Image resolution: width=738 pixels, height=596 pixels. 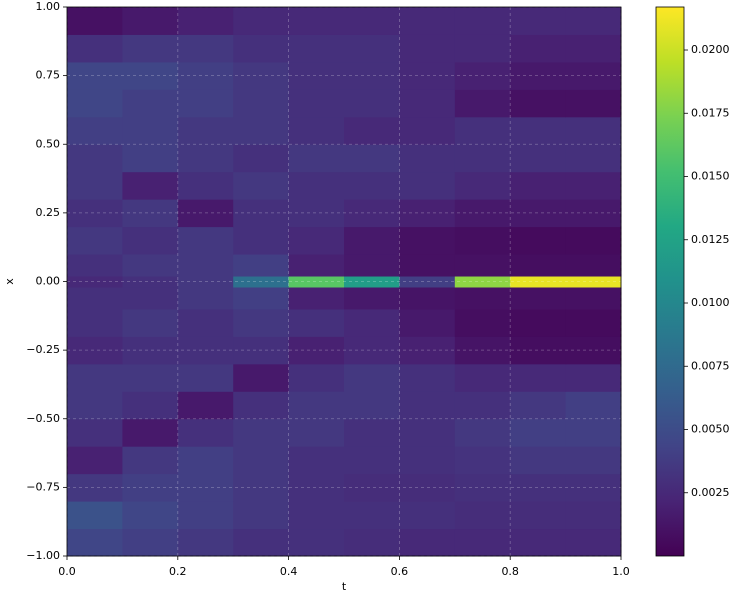 What do you see at coordinates (48, 75) in the screenshot?
I see `y-tick-label: 0.75` at bounding box center [48, 75].